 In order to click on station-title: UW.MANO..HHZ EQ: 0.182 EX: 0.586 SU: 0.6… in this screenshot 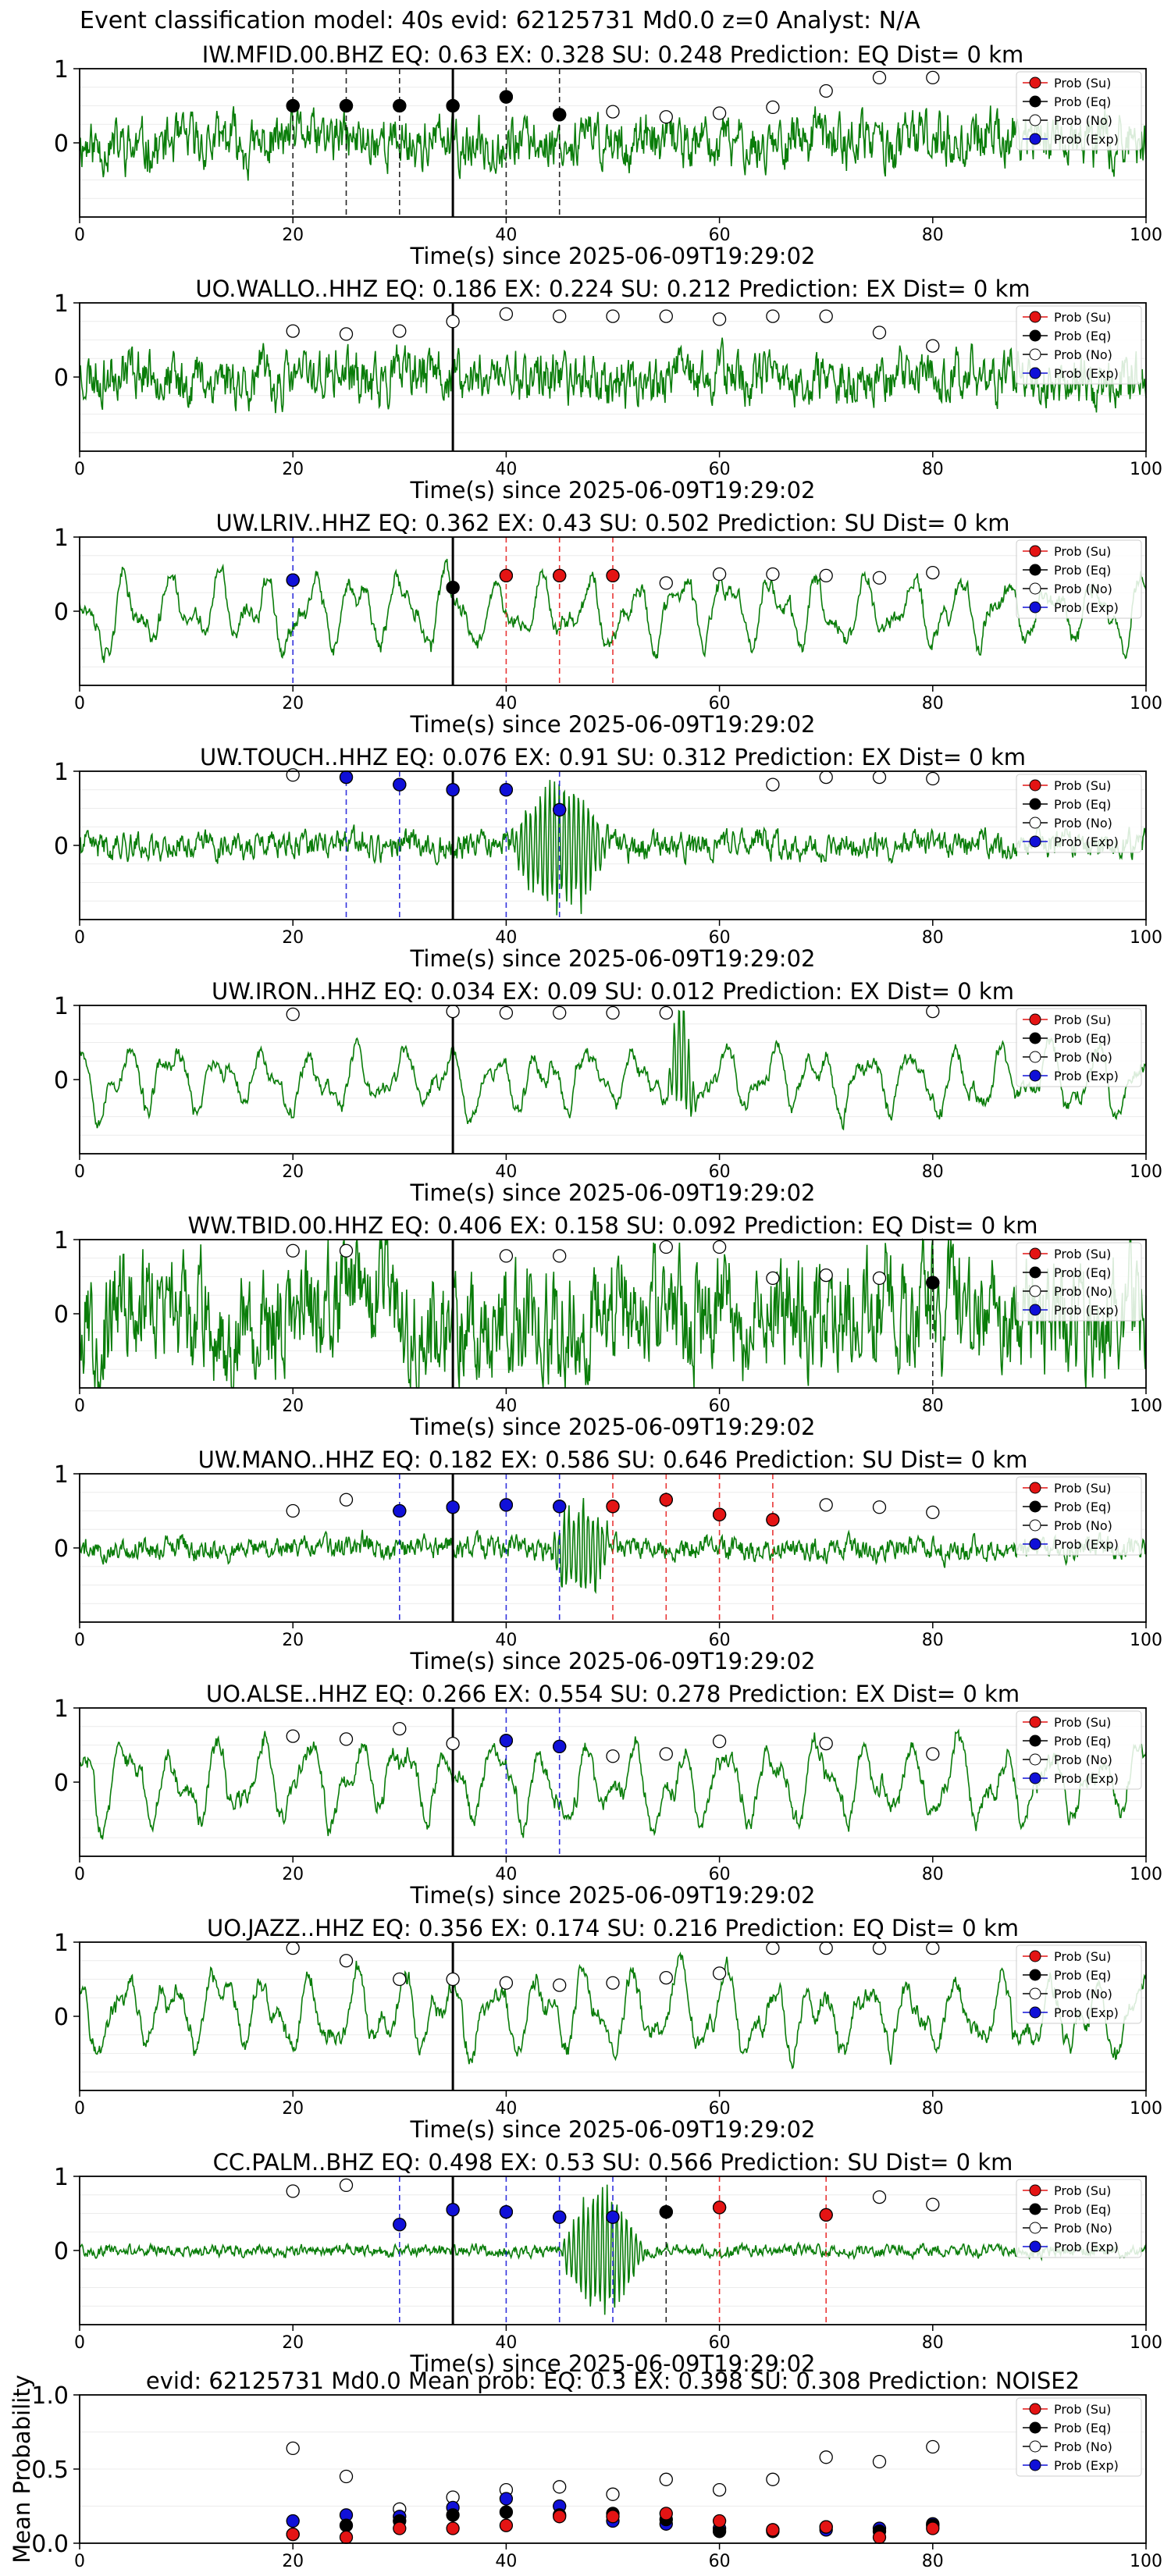, I will do `click(613, 1459)`.